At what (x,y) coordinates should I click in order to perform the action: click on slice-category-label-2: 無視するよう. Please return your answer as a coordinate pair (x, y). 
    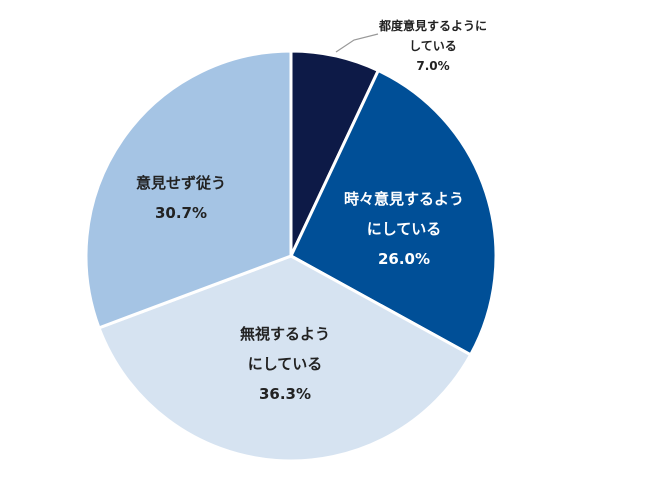
    Looking at the image, I should click on (285, 334).